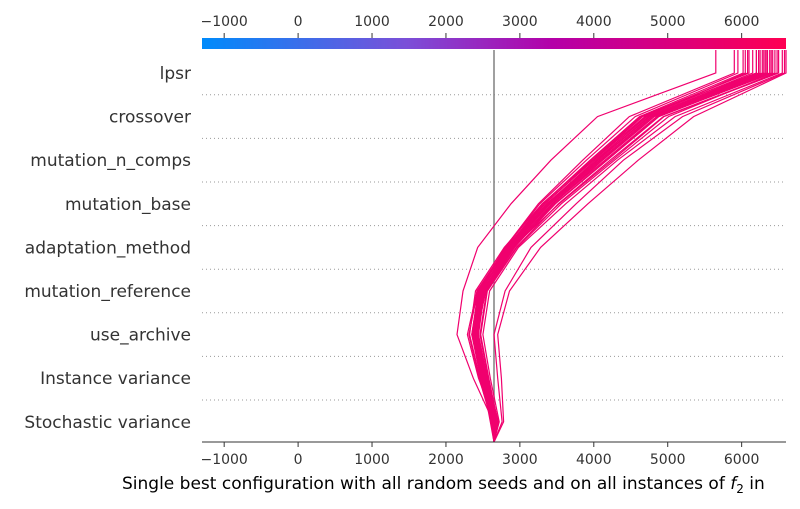  Describe the element at coordinates (223, 460) in the screenshot. I see `x-tick-label: −1000` at that location.